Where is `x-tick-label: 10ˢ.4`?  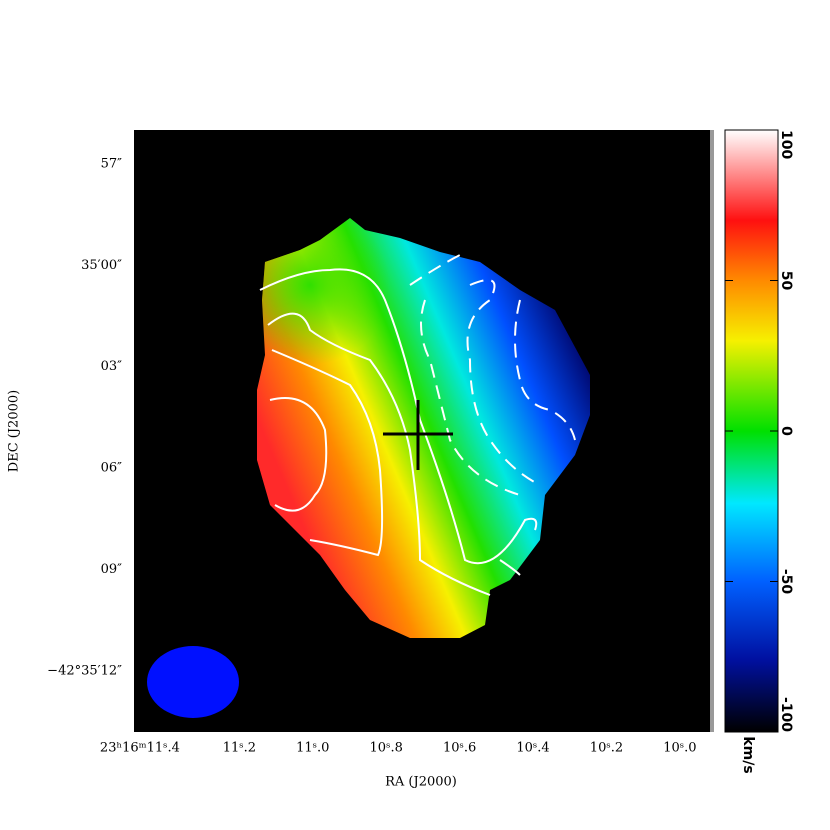 x-tick-label: 10ˢ.4 is located at coordinates (532, 748).